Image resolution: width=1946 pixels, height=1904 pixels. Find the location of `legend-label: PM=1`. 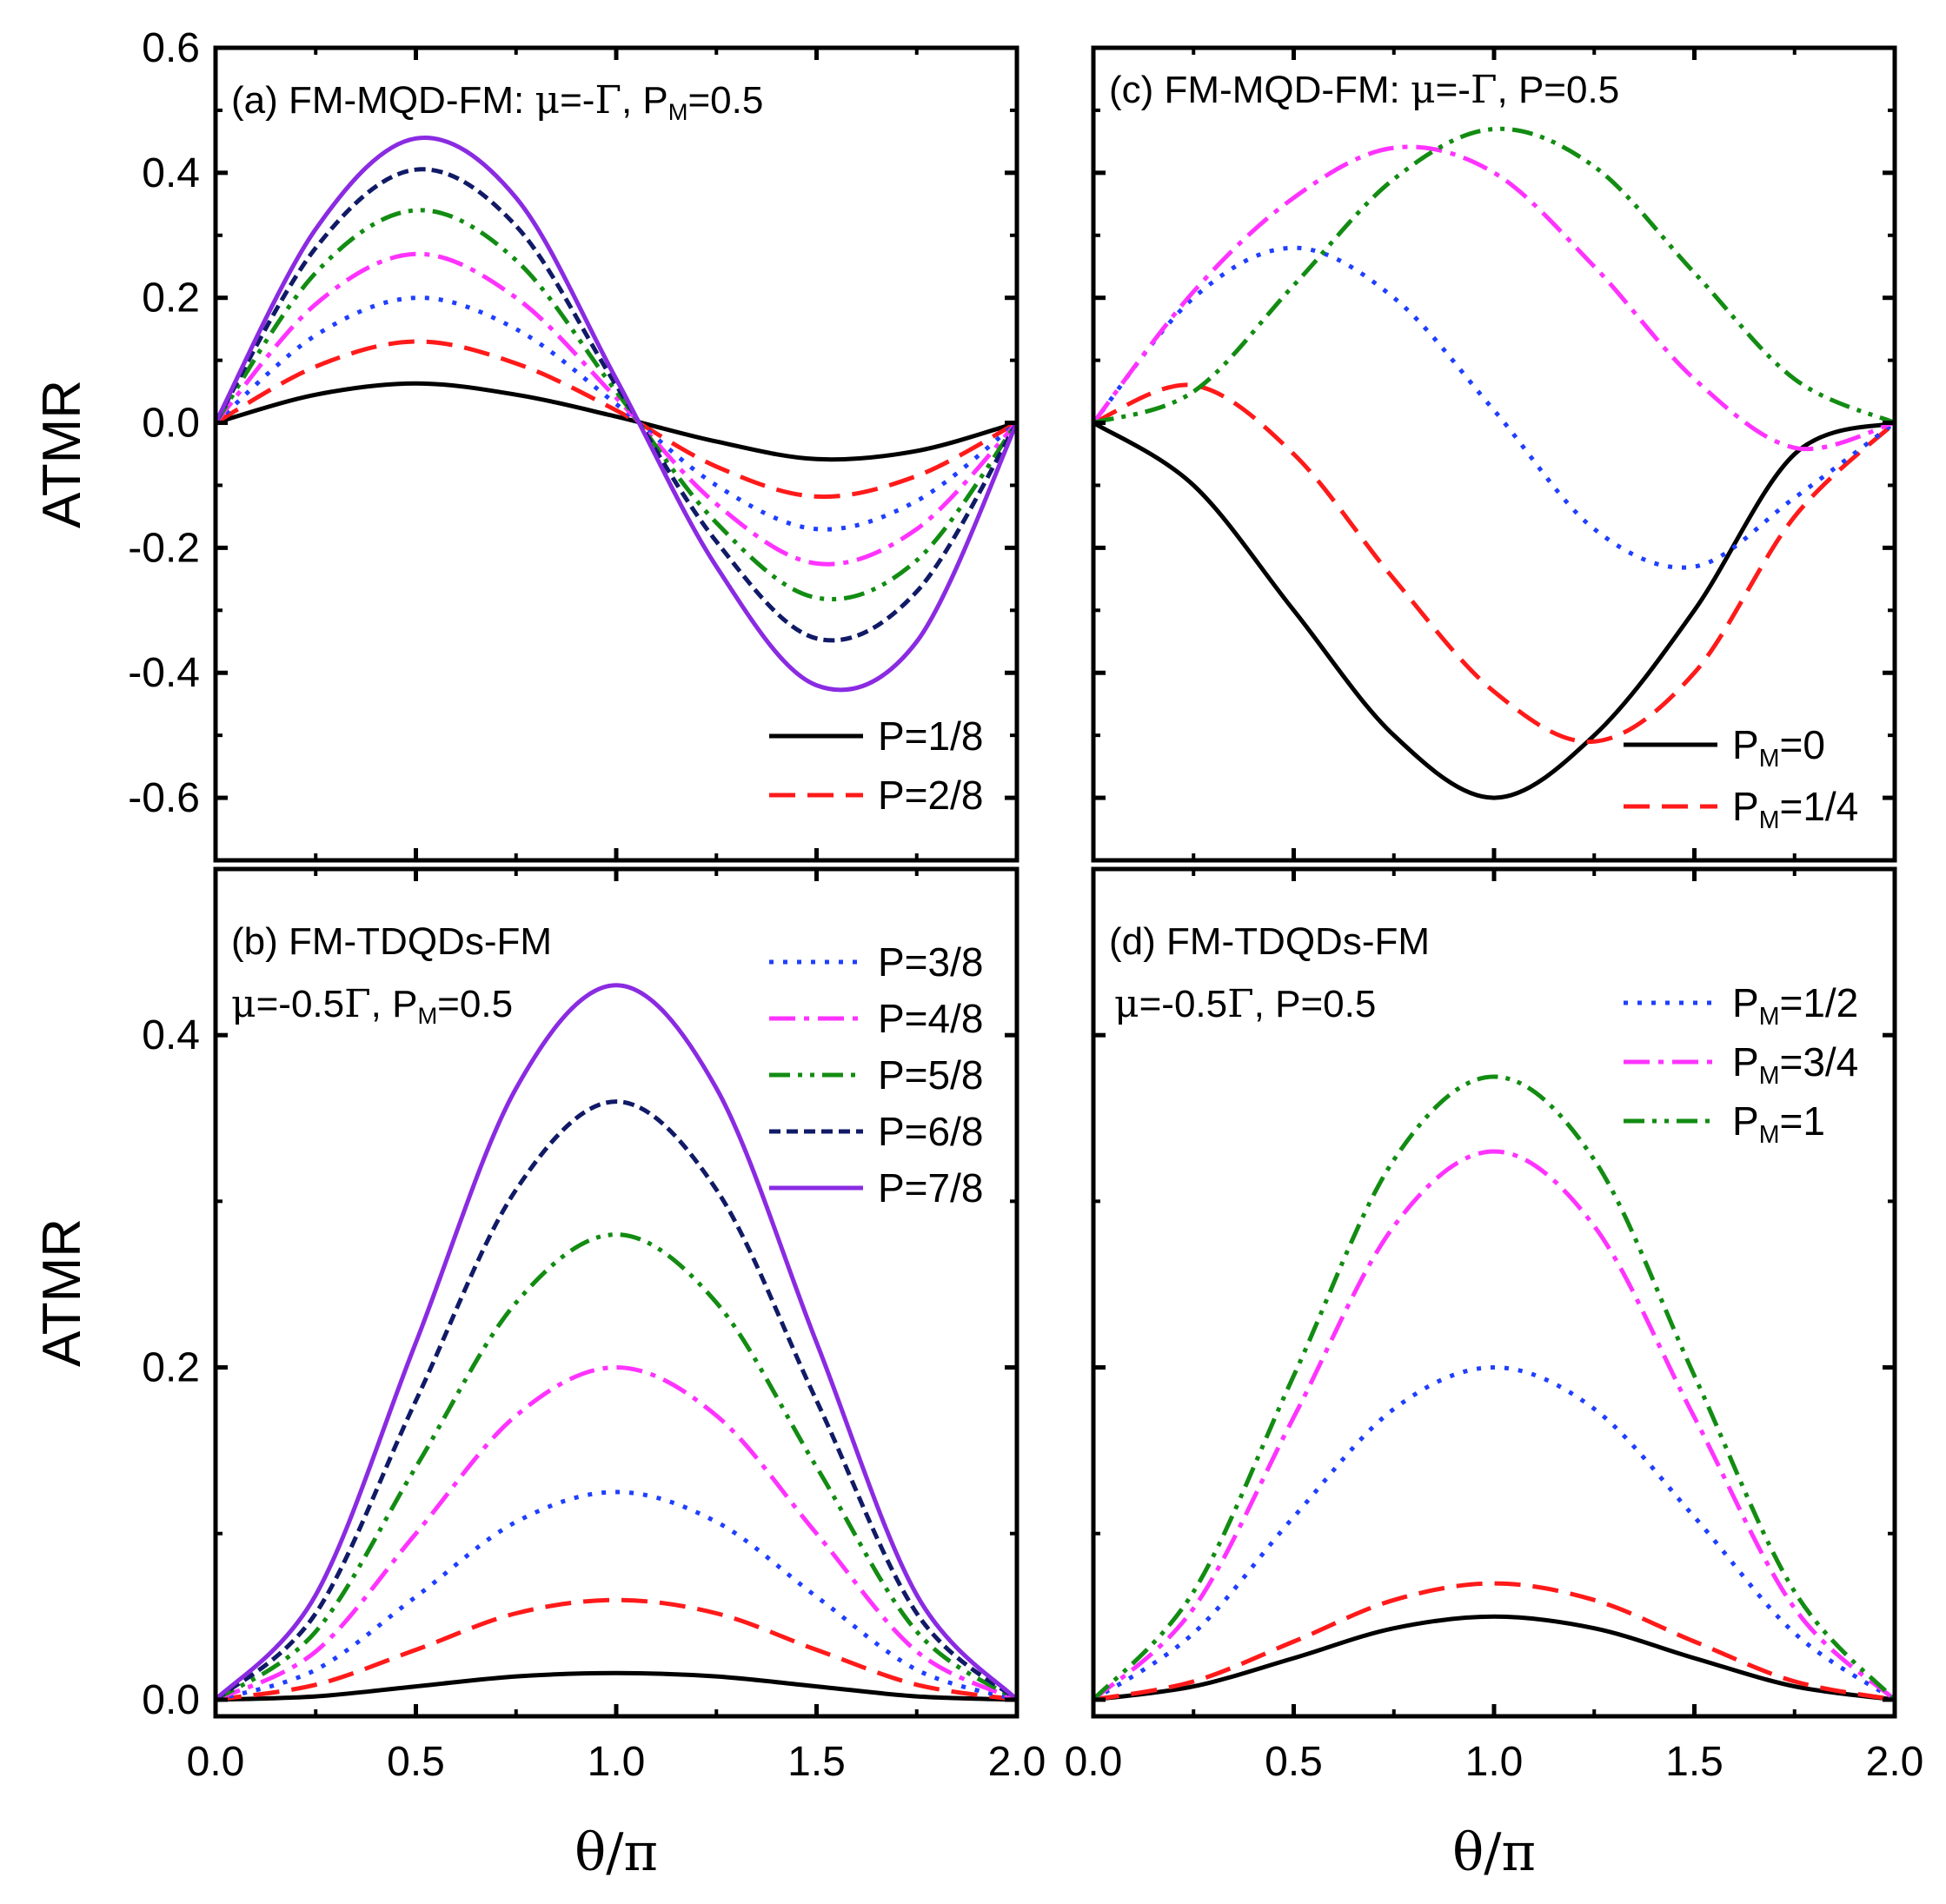

legend-label: PM=1 is located at coordinates (1778, 1123).